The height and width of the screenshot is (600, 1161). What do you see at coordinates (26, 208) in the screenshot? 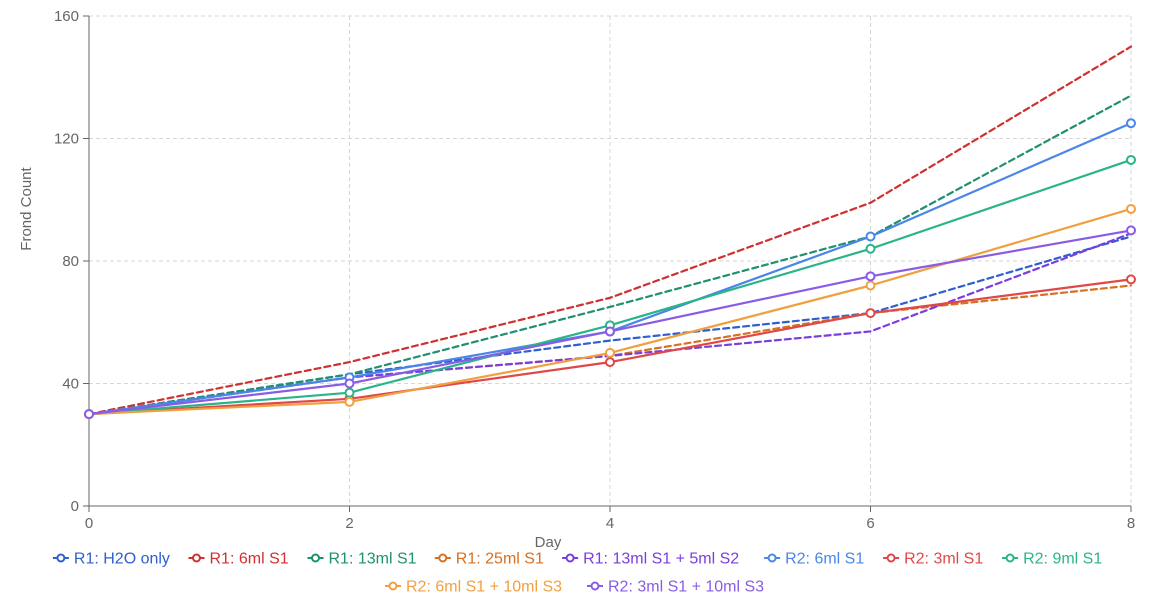
I see `y-axis-title: Frond Count` at bounding box center [26, 208].